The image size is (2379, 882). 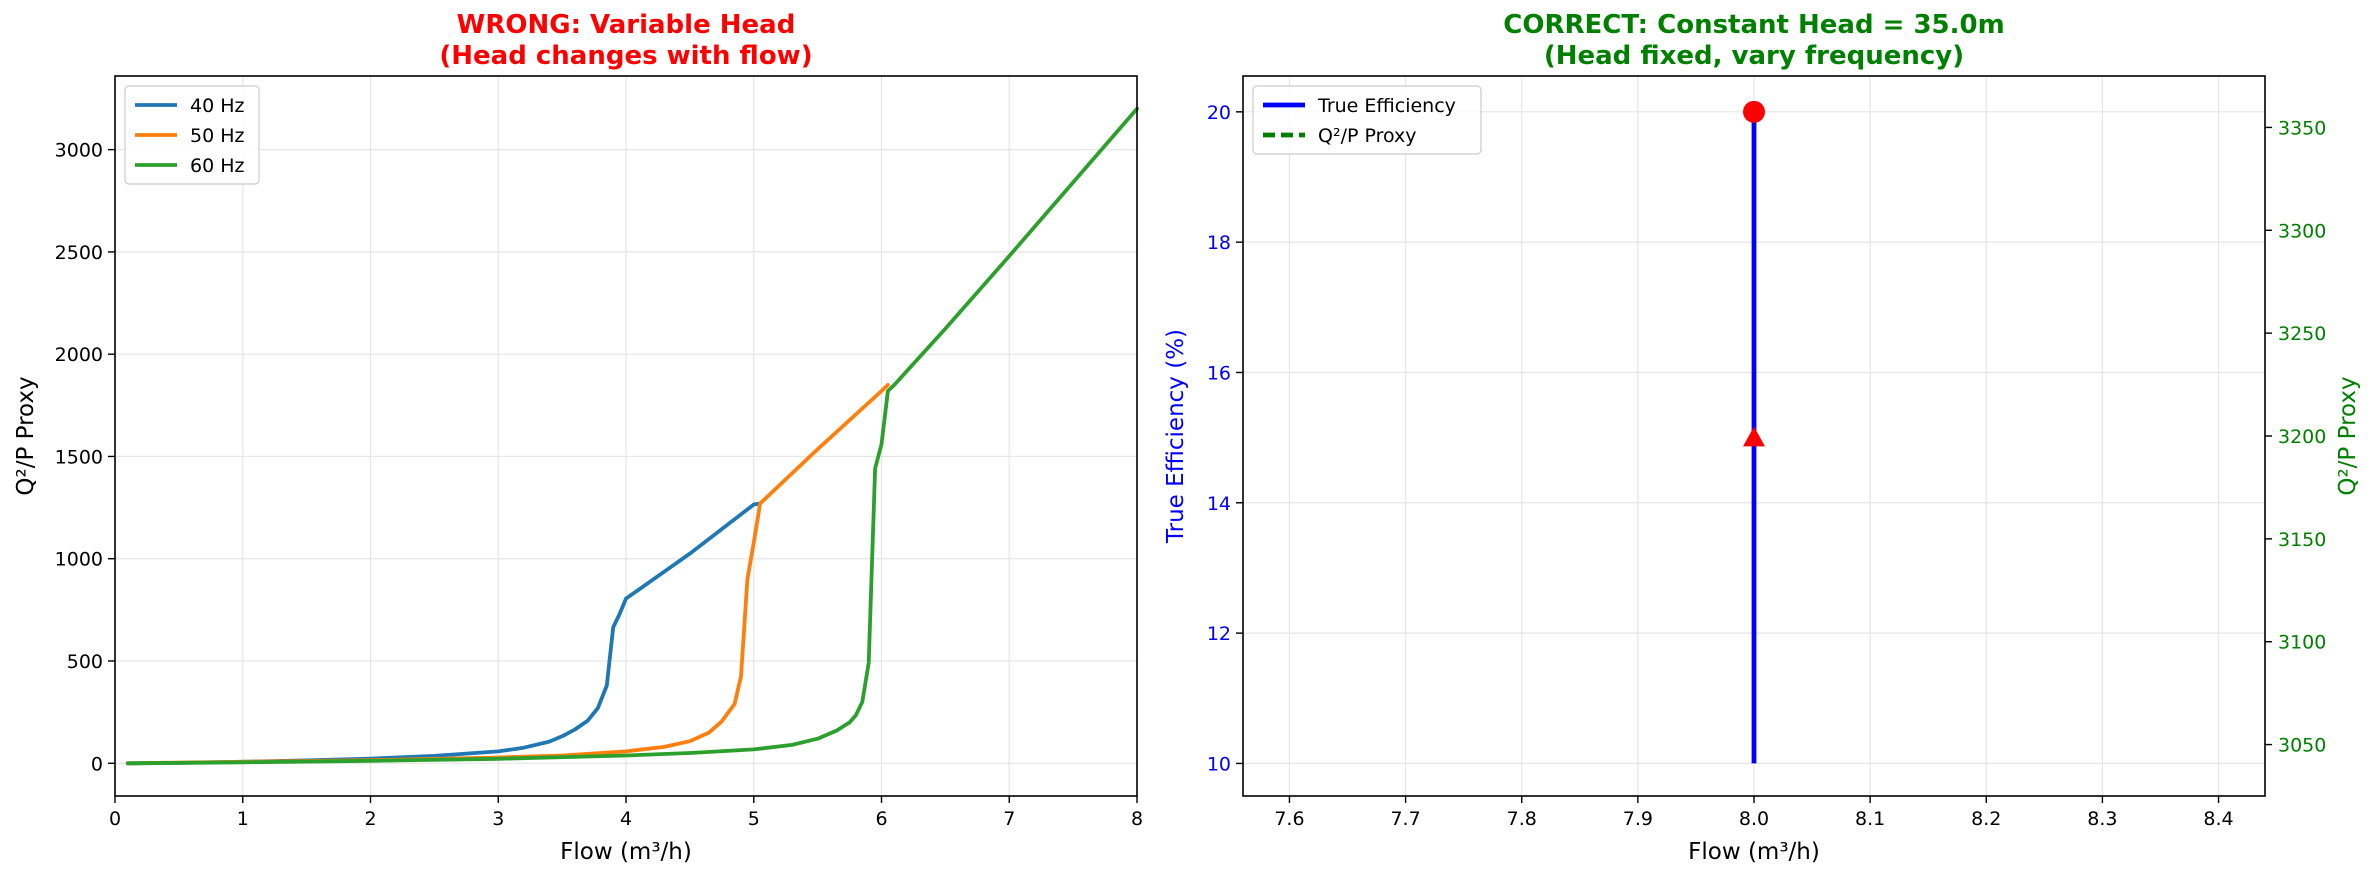 I want to click on right-xtick-label-3: 7.9, so click(x=1638, y=819).